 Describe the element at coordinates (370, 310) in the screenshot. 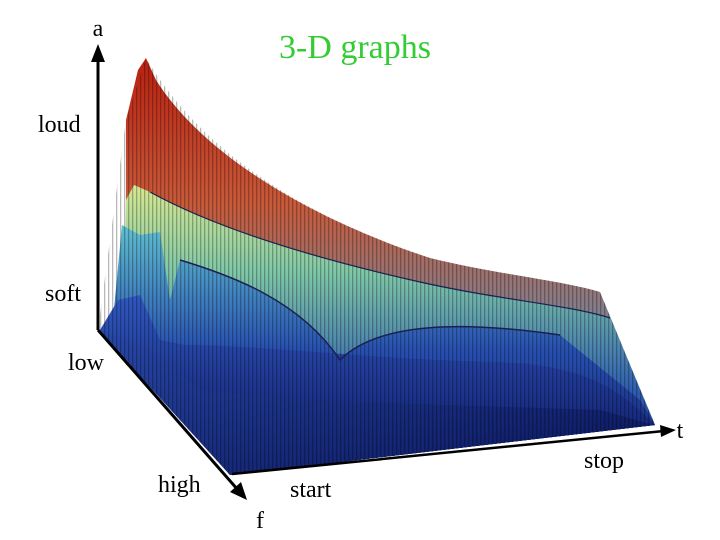

I see `ridge-line` at that location.